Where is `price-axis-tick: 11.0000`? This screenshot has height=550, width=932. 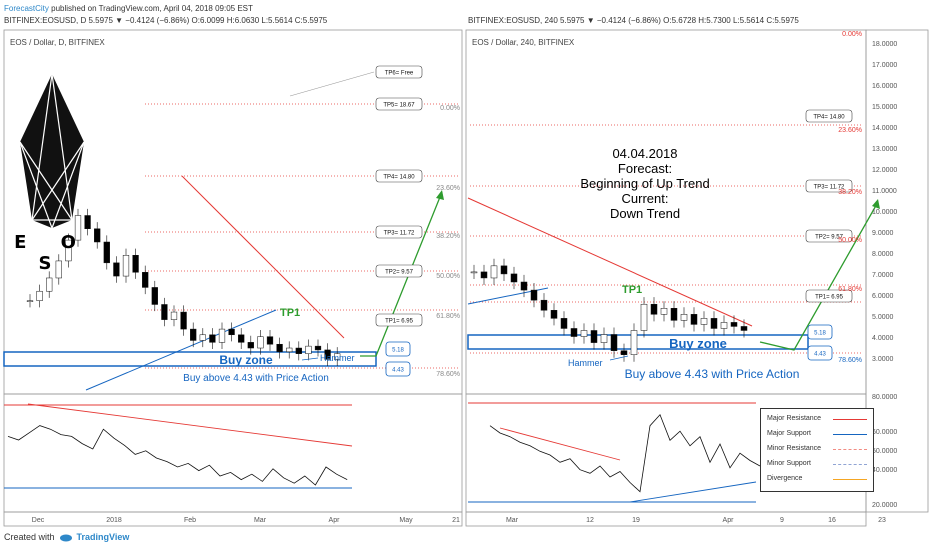 price-axis-tick: 11.0000 is located at coordinates (884, 191).